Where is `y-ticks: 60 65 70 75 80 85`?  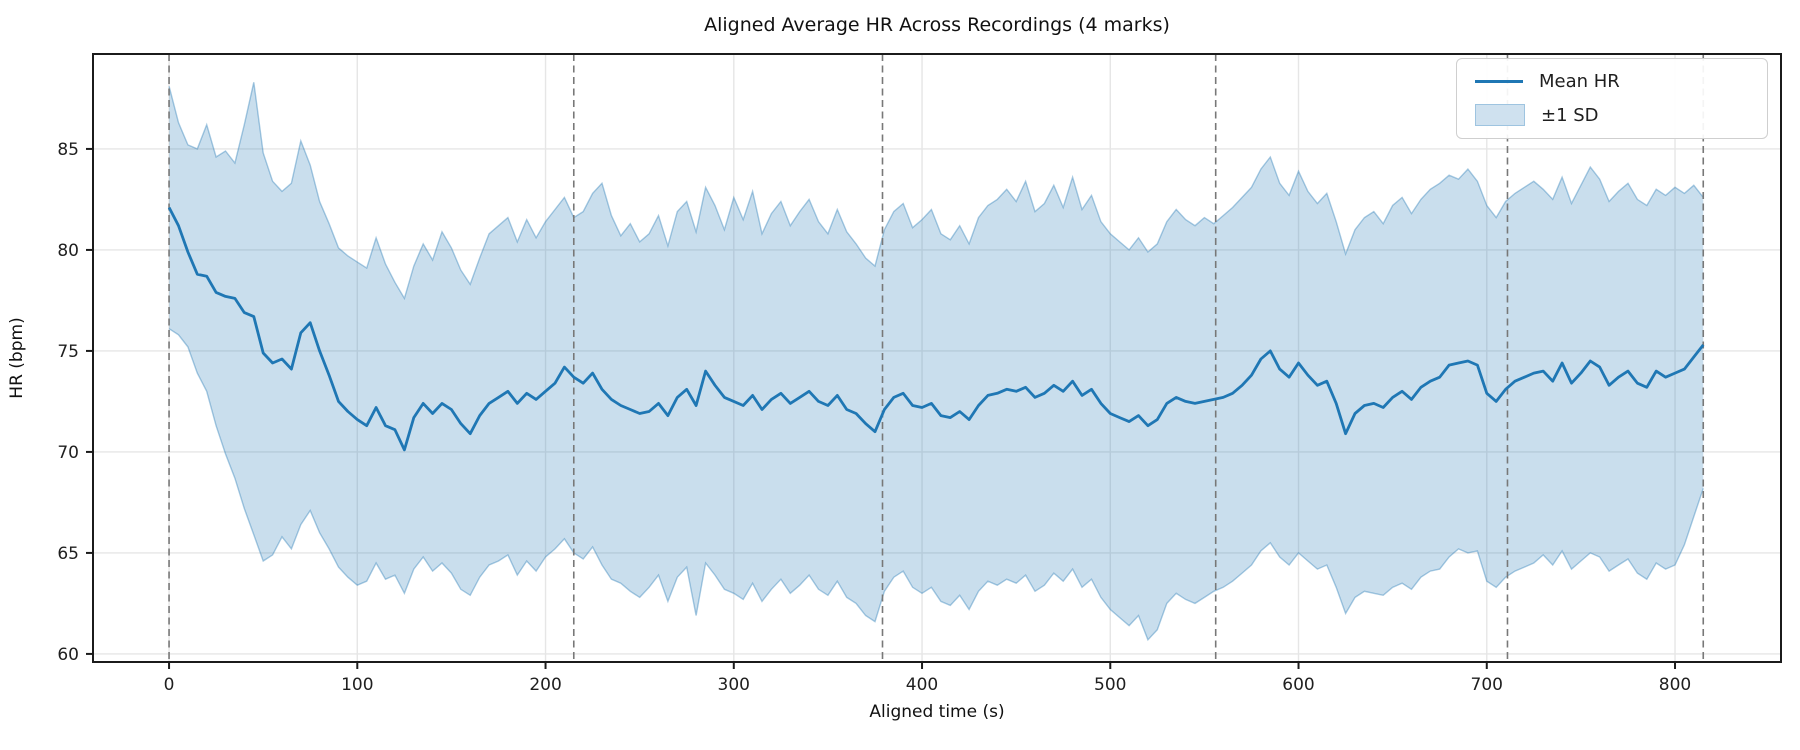
y-ticks: 60 65 70 75 80 85 is located at coordinates (75, 402).